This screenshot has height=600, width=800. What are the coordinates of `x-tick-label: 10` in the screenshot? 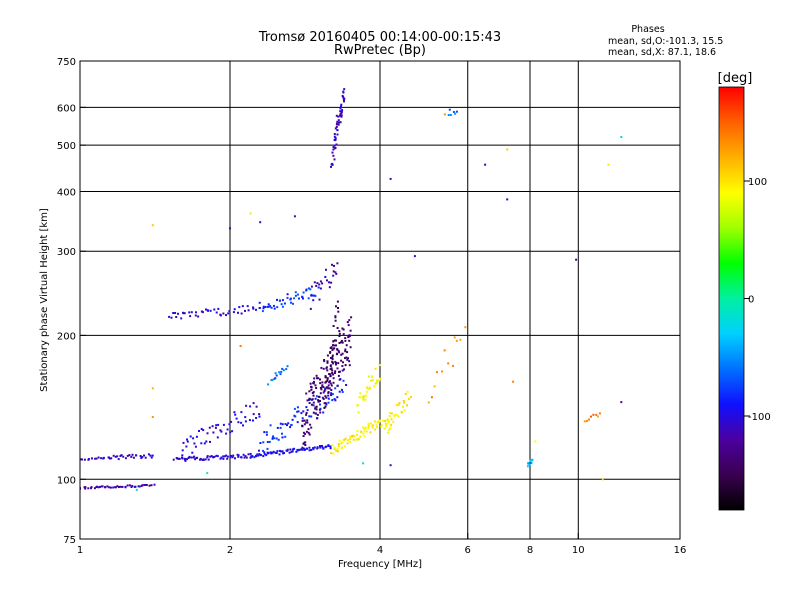 It's located at (578, 550).